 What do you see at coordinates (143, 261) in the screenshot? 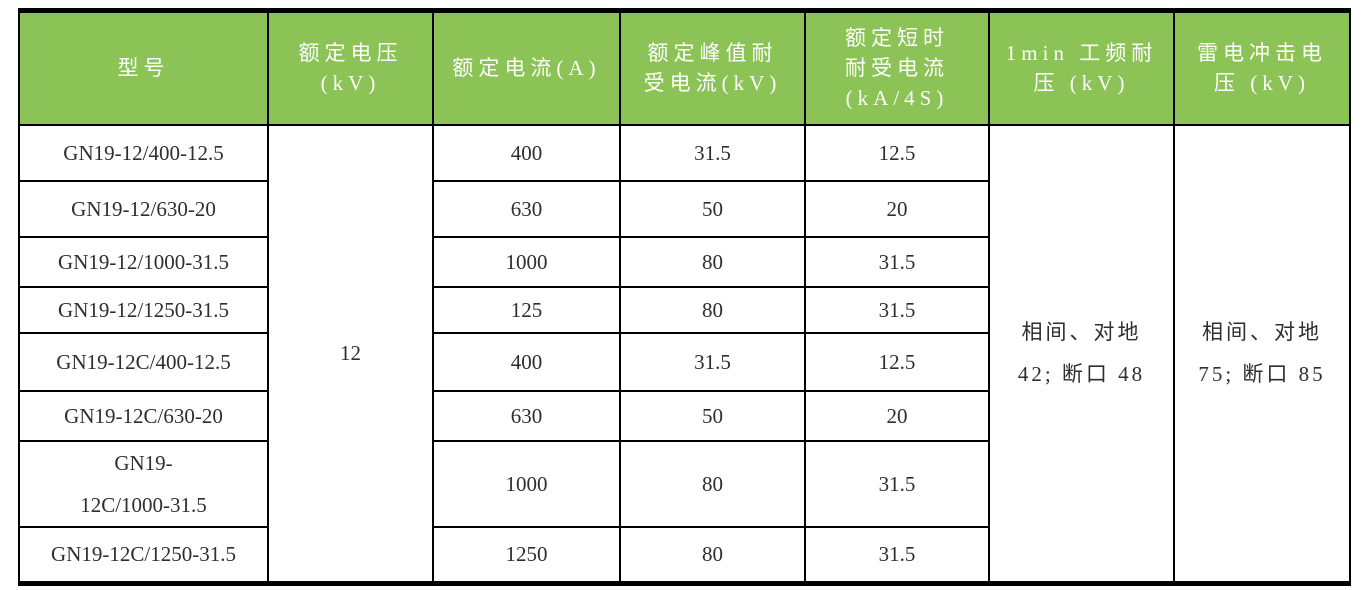
I see `model-cell: GN19-12/1000-31.5` at bounding box center [143, 261].